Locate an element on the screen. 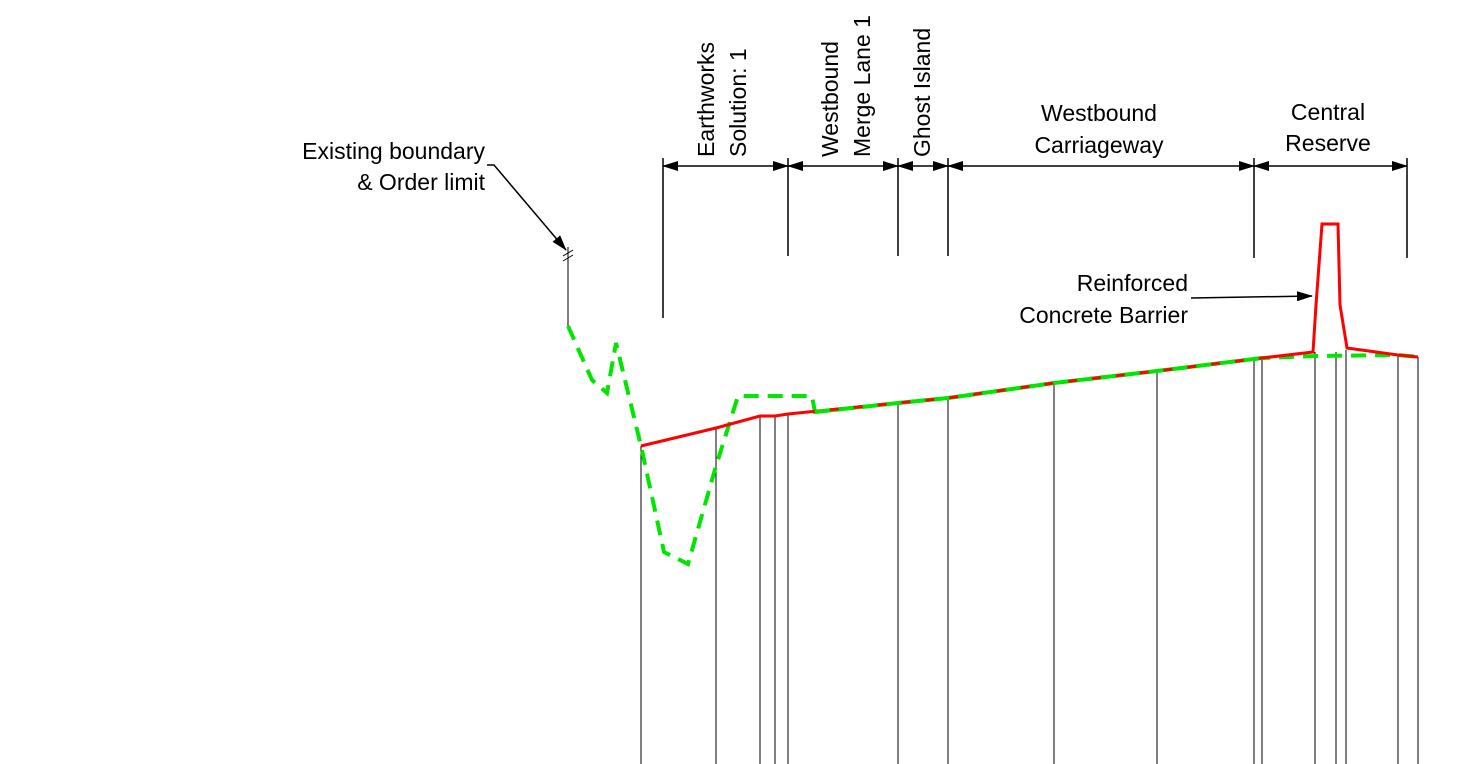 This screenshot has height=764, width=1462. label-earthworks-line2: Solution: 1 is located at coordinates (738, 102).